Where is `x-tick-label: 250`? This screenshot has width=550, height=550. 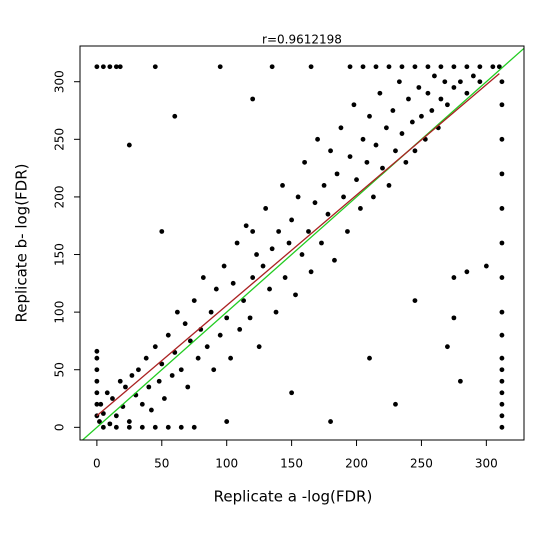 x-tick-label: 250 is located at coordinates (421, 464).